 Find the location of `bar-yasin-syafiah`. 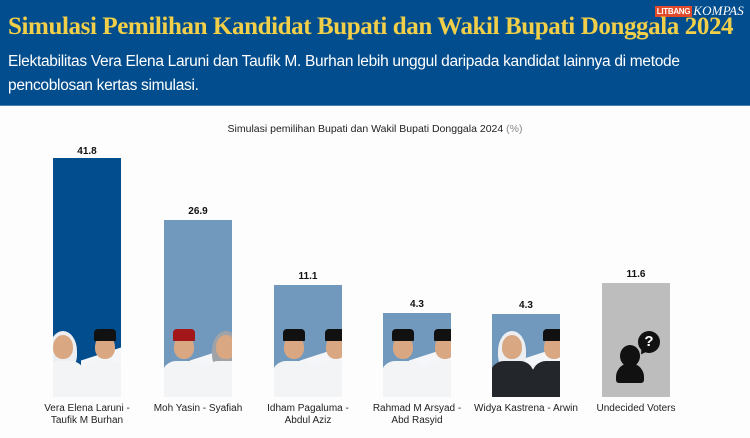

bar-yasin-syafiah is located at coordinates (198, 308).